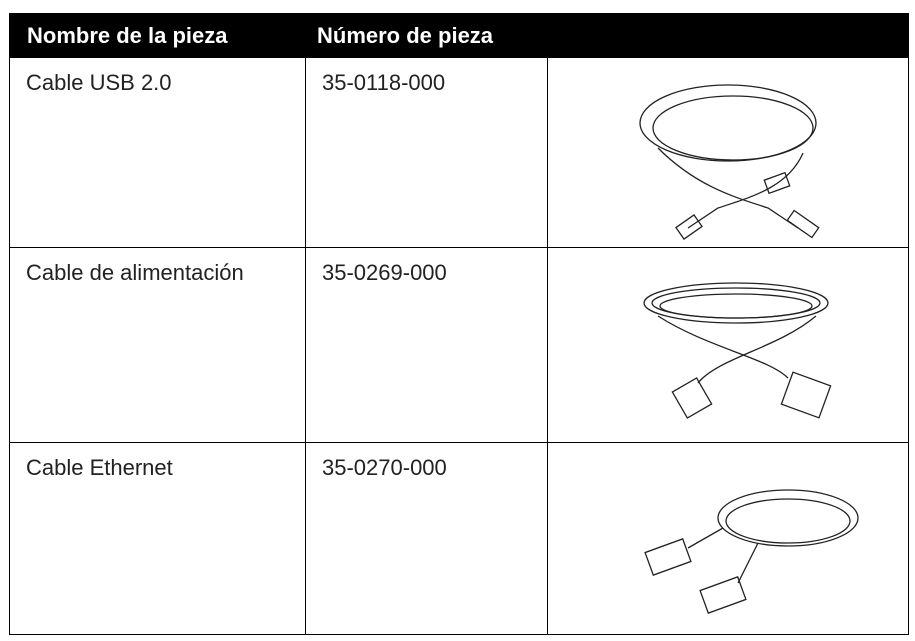 The height and width of the screenshot is (641, 915). What do you see at coordinates (99, 82) in the screenshot?
I see `part-name: Cable USB 2.0` at bounding box center [99, 82].